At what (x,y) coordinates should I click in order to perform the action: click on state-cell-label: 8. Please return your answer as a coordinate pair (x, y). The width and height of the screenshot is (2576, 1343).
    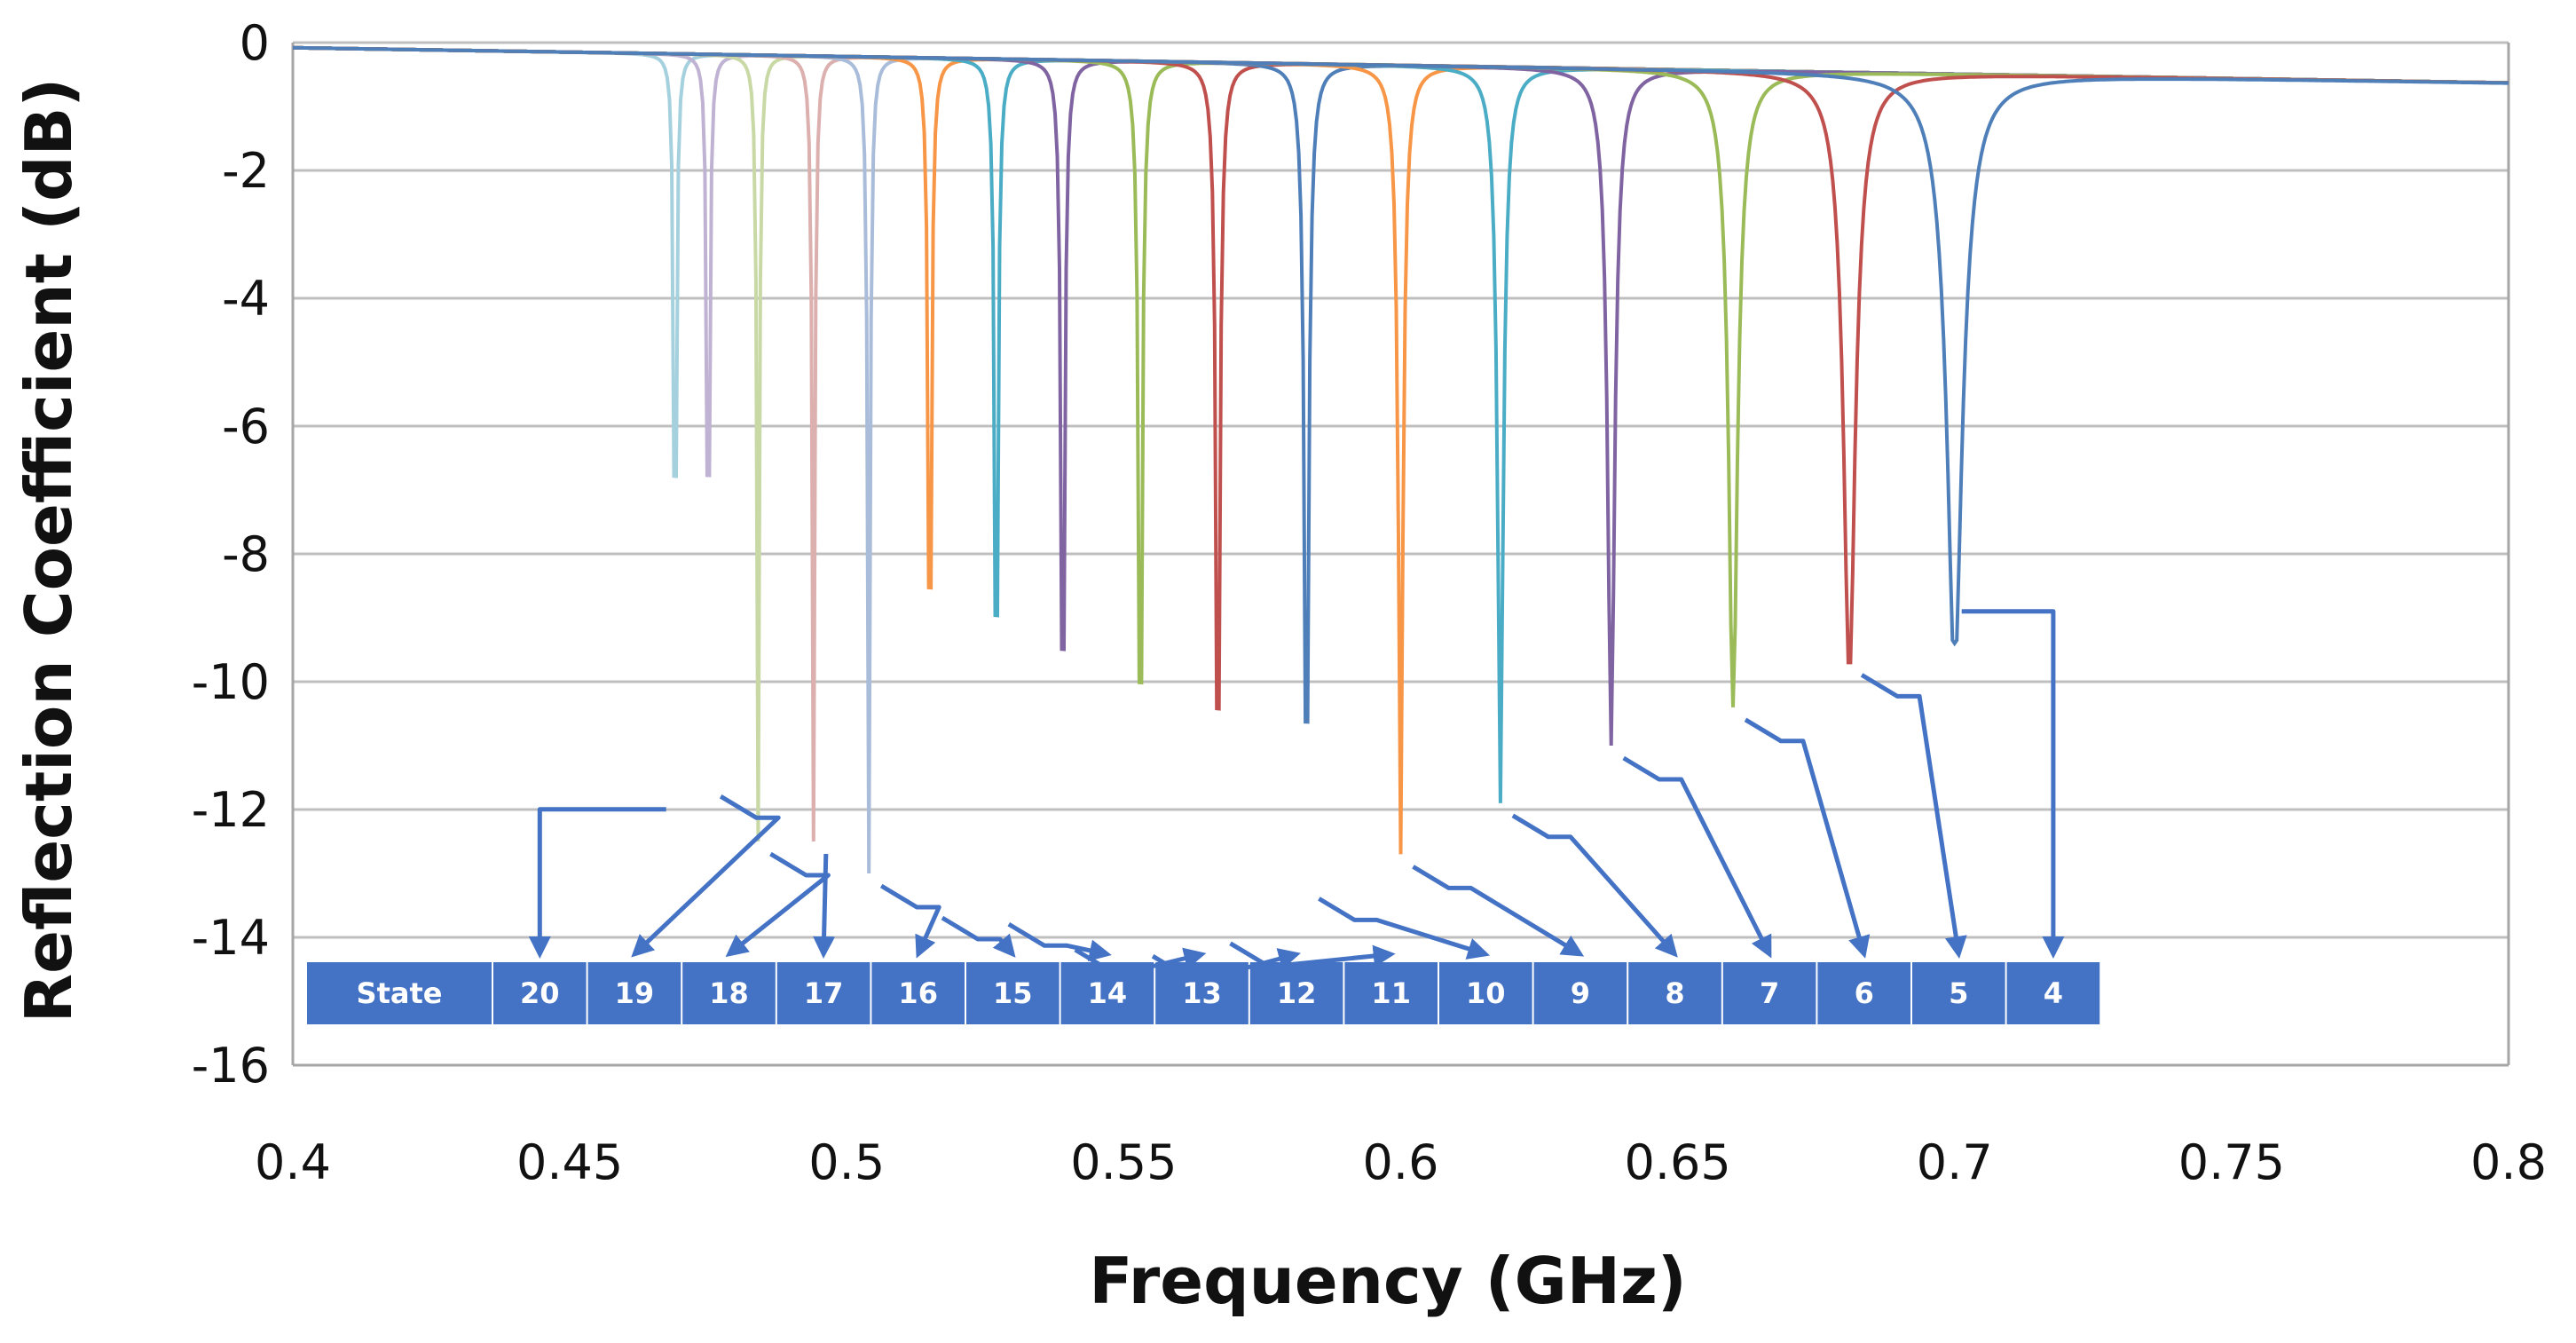
    Looking at the image, I should click on (1675, 993).